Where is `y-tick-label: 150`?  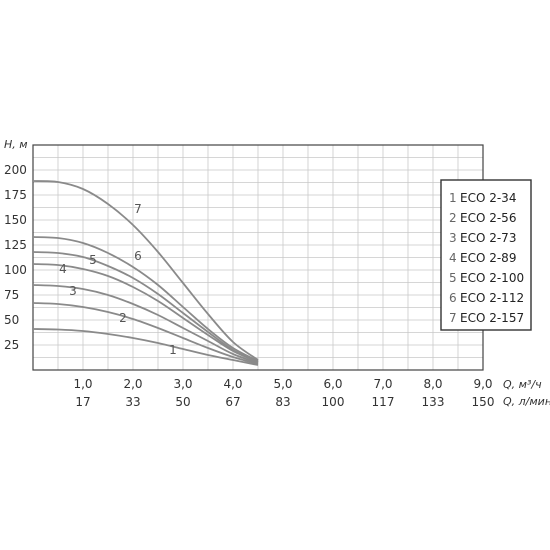
y-tick-label: 150 is located at coordinates (15, 220).